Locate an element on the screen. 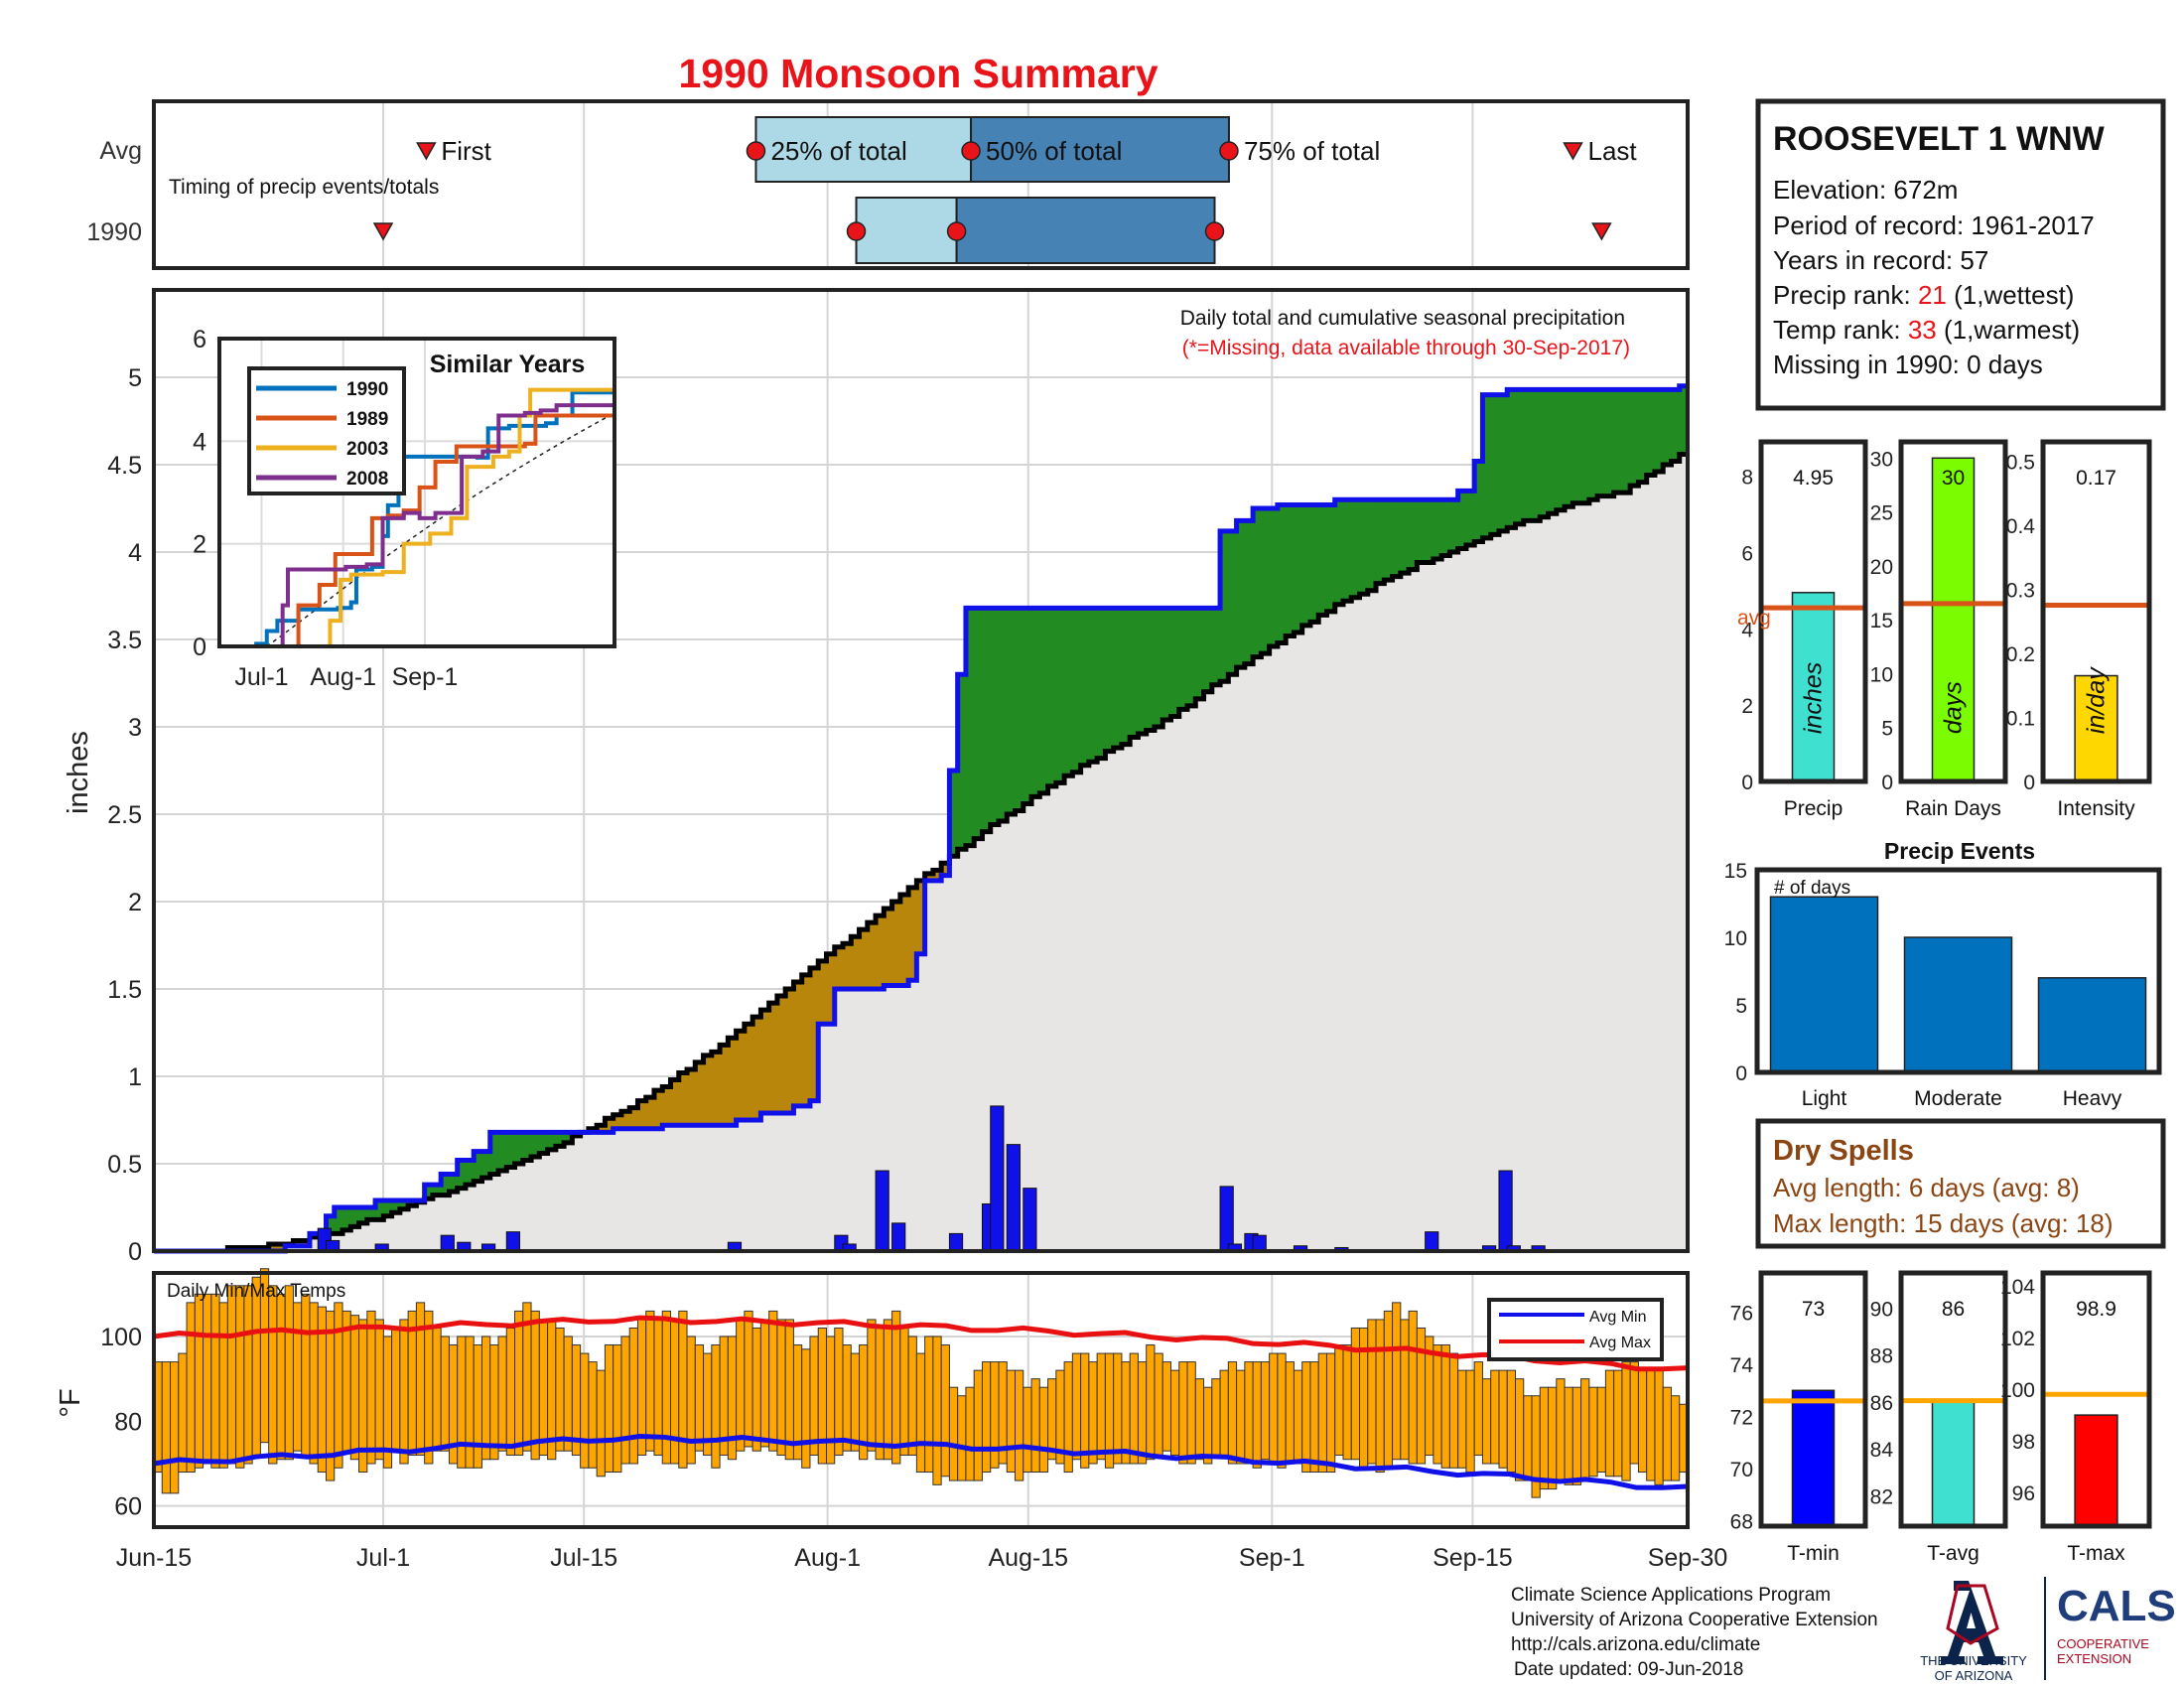 This screenshot has width=2184, height=1688. main-y-ticks: 0 0.5 1 1.5 2 2.5 3 3.5 4 4.5 5 is located at coordinates (124, 815).